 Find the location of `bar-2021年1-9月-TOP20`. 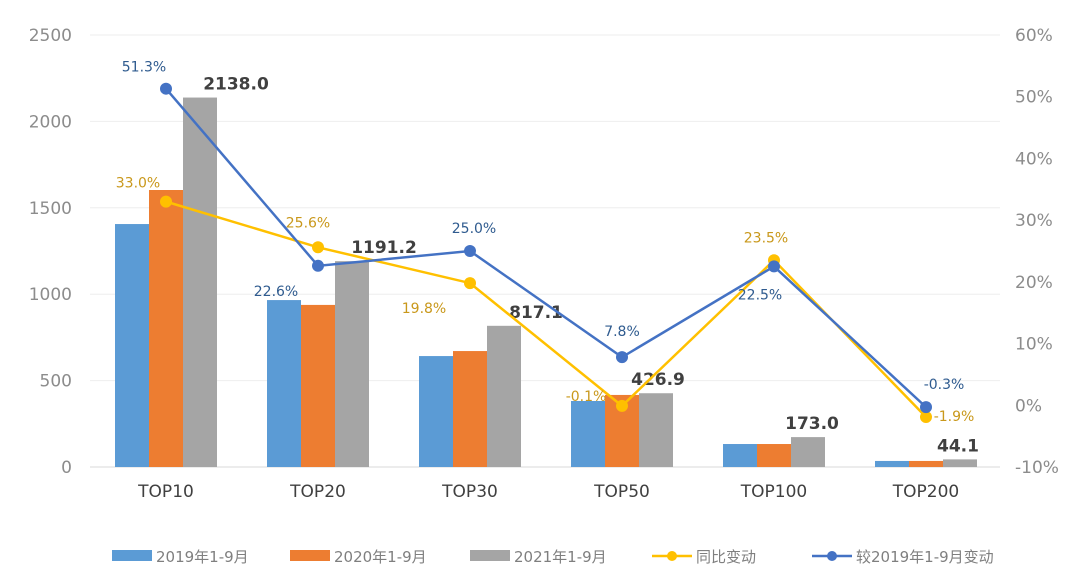

bar-2021年1-9月-TOP20 is located at coordinates (352, 364).